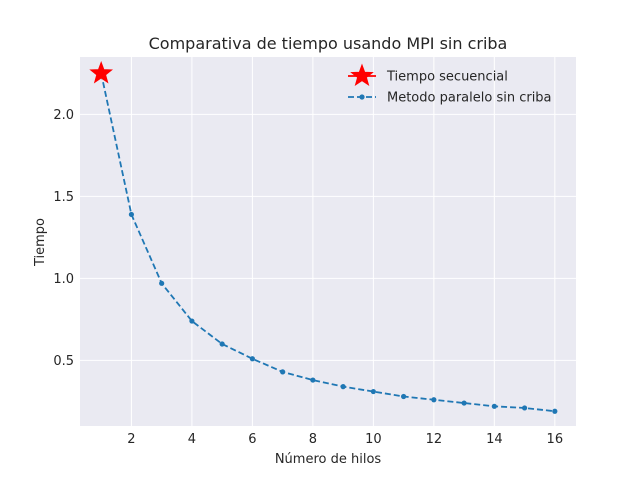 This screenshot has height=480, width=640. I want to click on legend-label: Tiempo secuencial, so click(447, 77).